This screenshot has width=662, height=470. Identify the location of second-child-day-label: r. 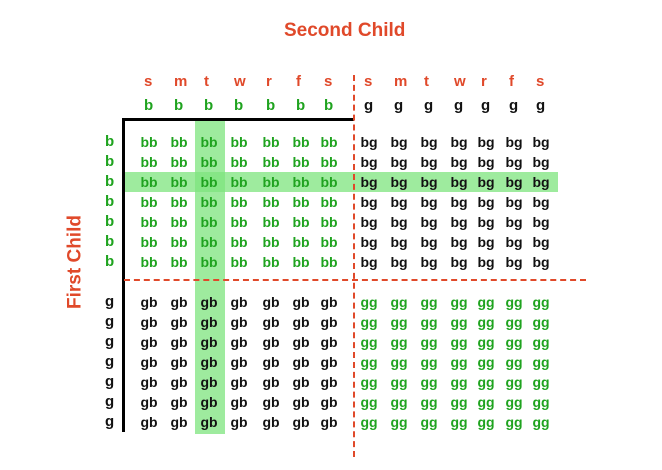
(484, 81).